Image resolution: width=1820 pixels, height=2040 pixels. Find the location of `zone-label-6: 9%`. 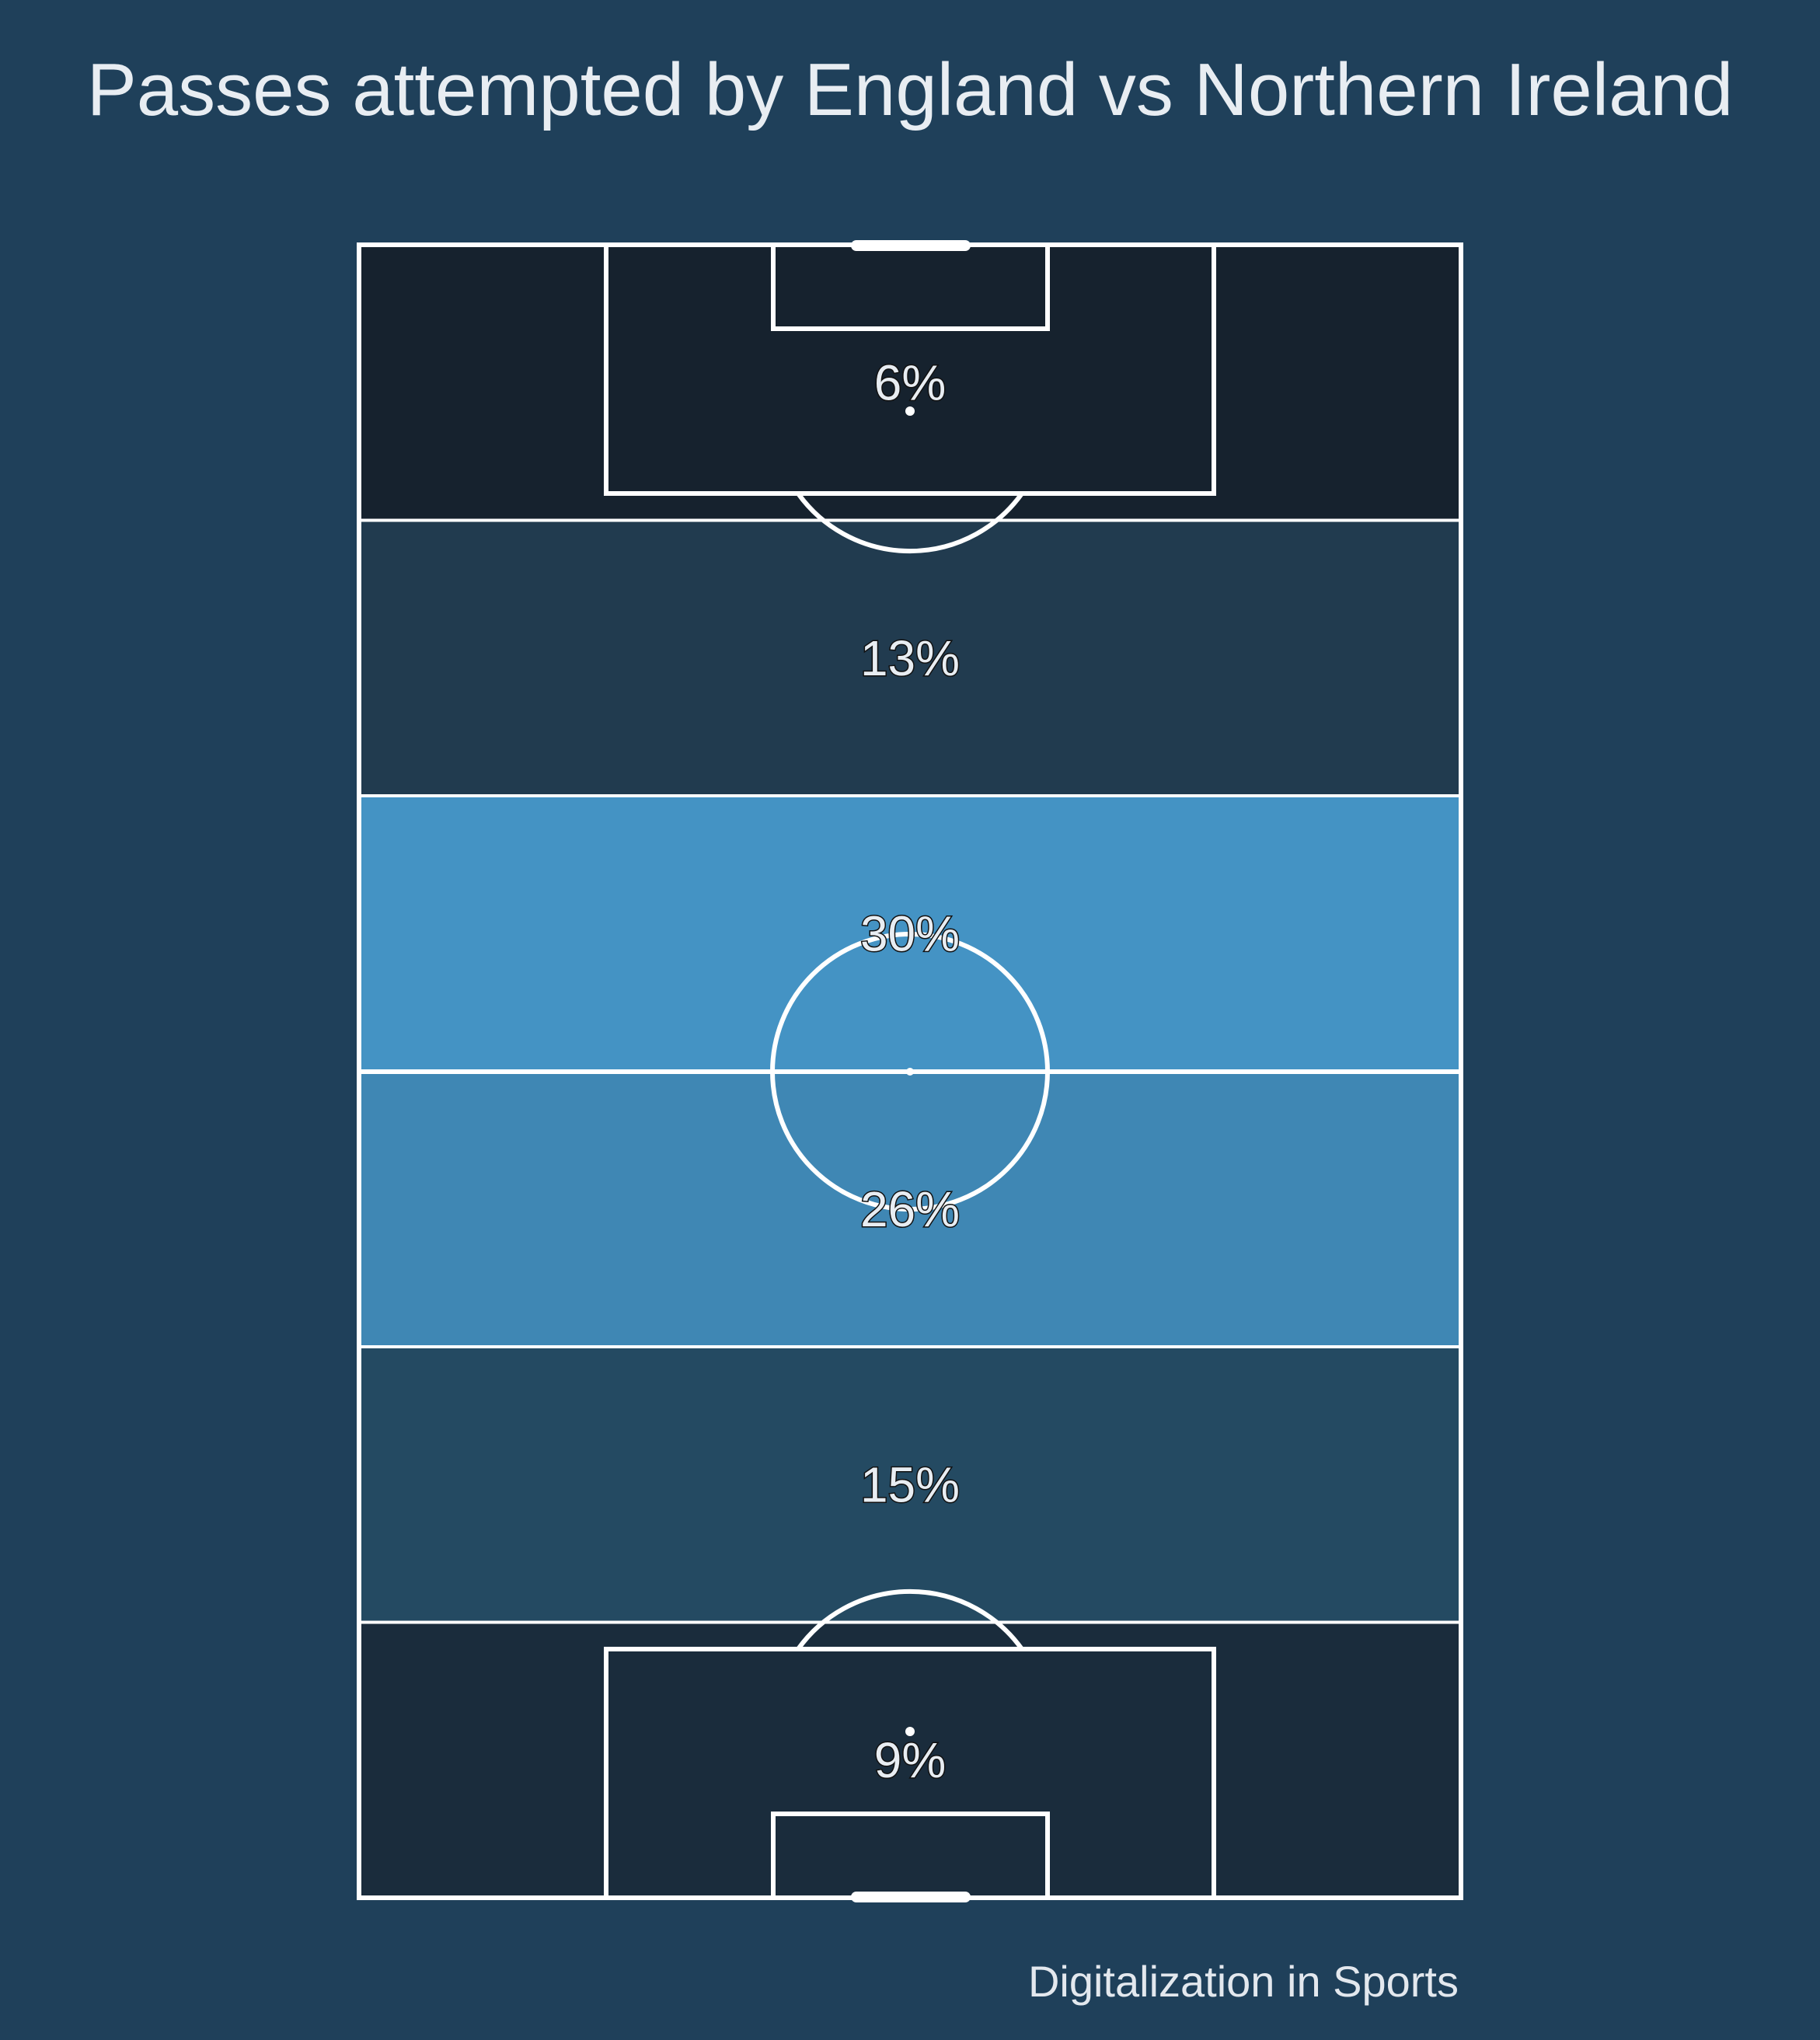

zone-label-6: 9% is located at coordinates (911, 1760).